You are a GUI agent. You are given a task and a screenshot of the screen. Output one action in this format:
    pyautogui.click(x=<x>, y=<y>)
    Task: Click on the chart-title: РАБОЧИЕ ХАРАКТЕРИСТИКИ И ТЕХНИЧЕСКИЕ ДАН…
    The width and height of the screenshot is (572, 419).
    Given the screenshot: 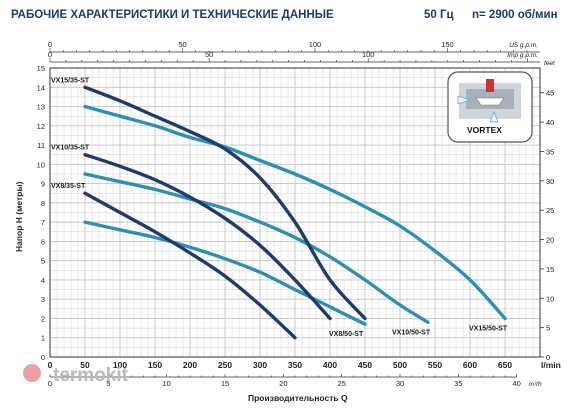 What is the action you would take?
    pyautogui.click(x=172, y=15)
    